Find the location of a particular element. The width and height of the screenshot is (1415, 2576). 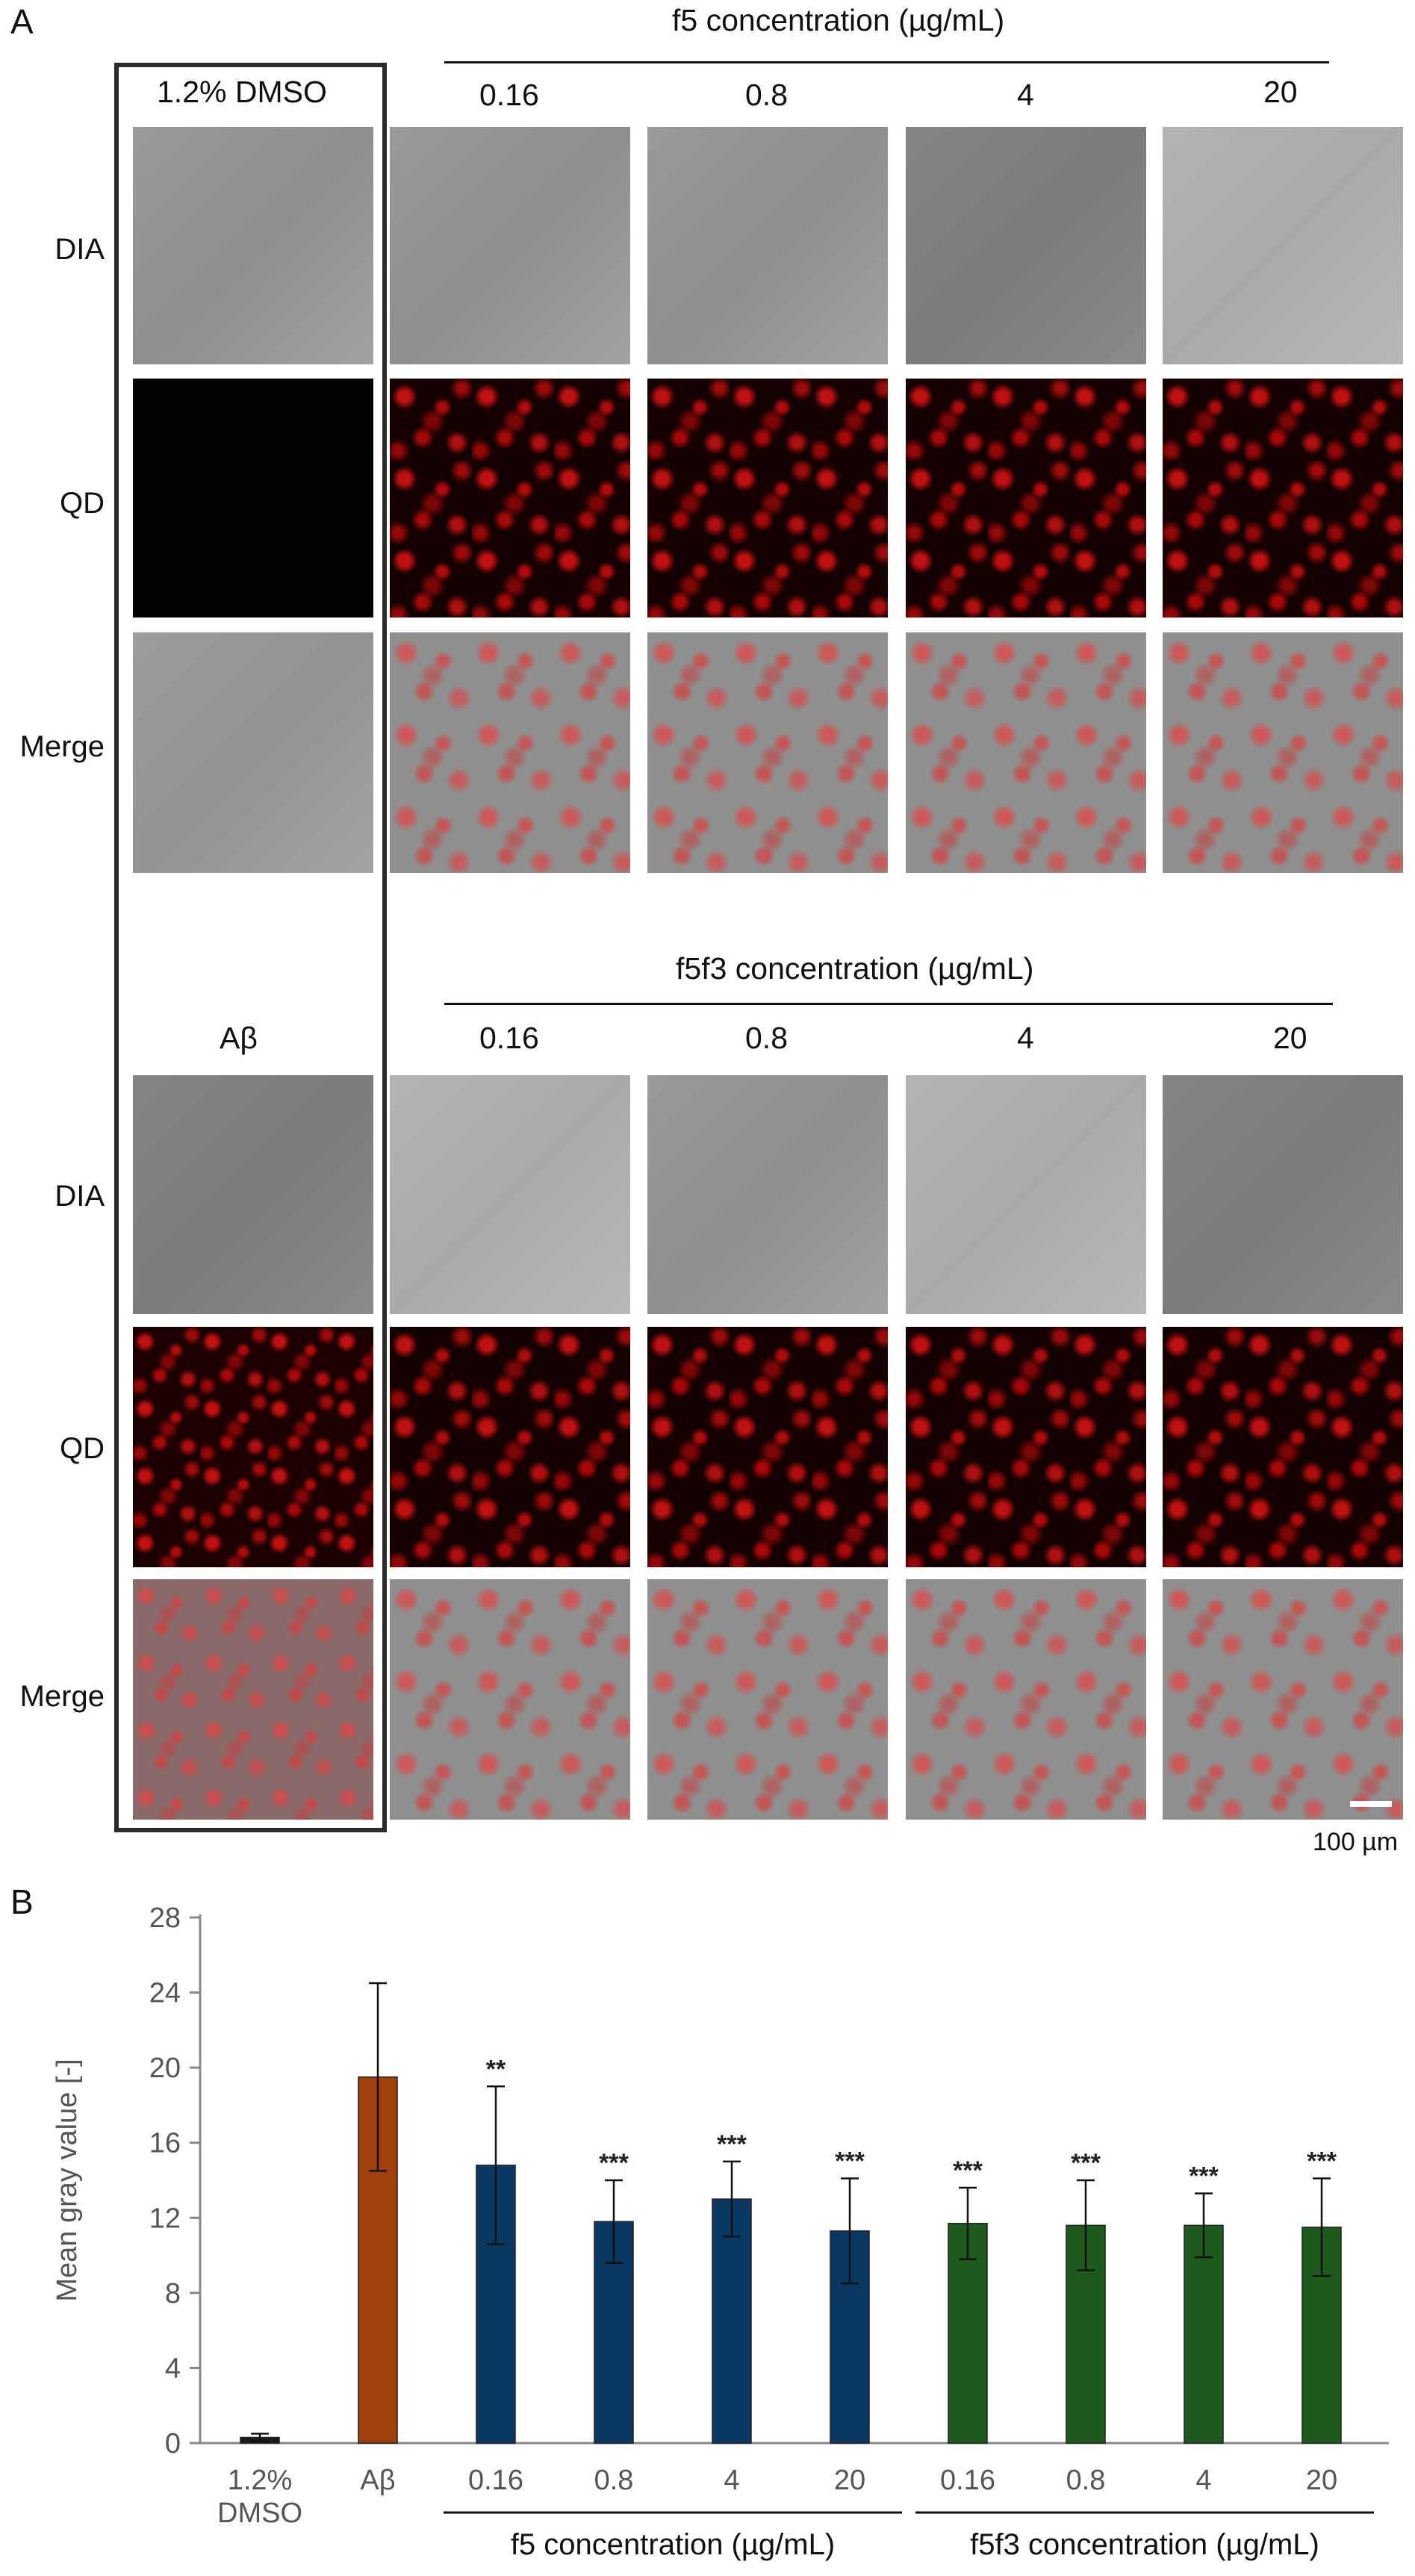

bottom-control-label: Aβ is located at coordinates (239, 1038).